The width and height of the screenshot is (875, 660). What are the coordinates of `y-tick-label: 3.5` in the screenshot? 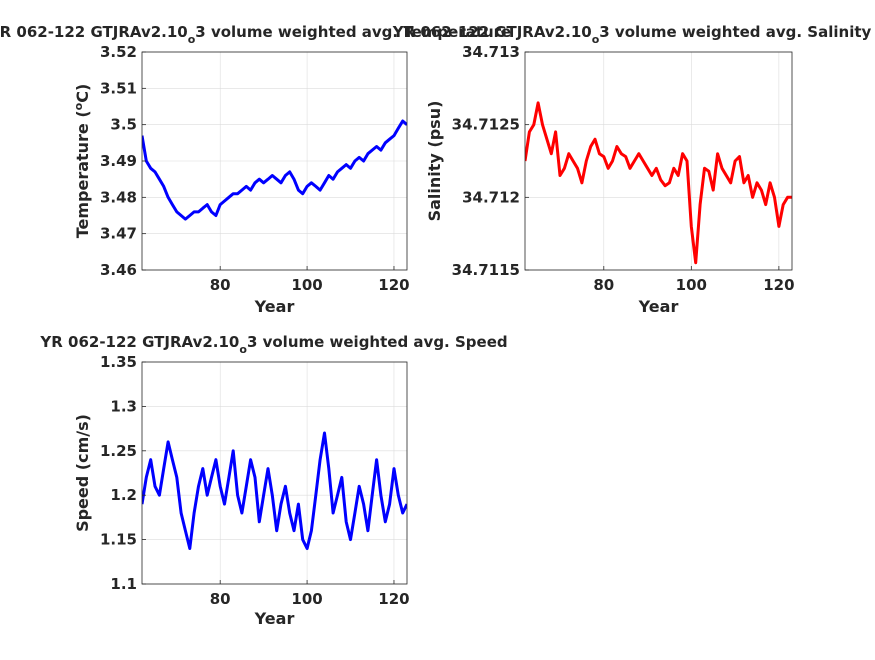 It's located at (123, 125).